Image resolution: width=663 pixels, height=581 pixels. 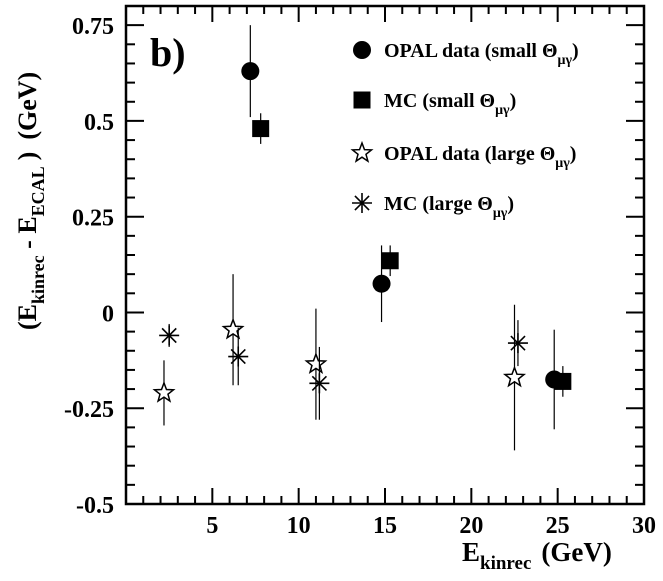 I want to click on legend-label-1: OPAL data (small Θμγ), so click(x=481, y=54).